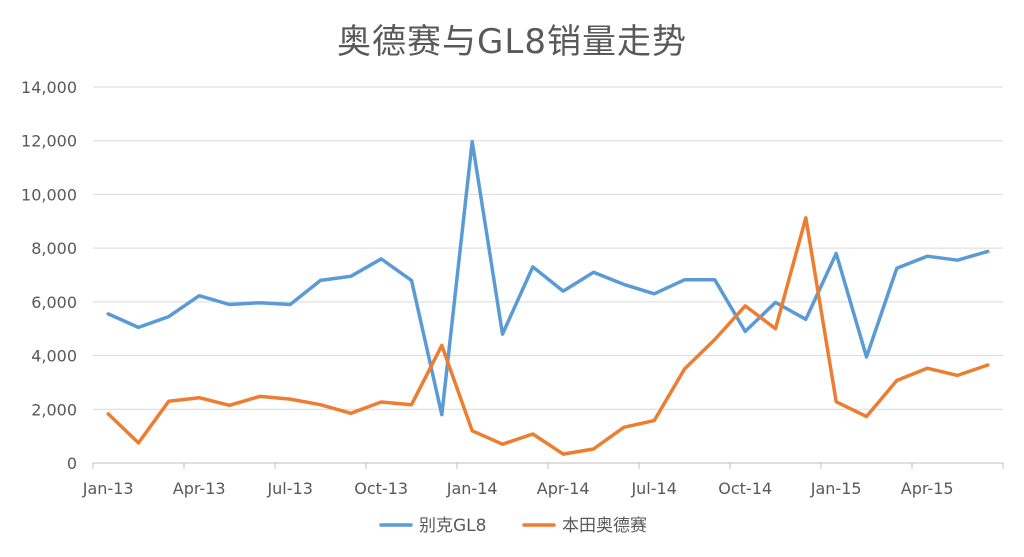 This screenshot has width=1024, height=557. What do you see at coordinates (927, 488) in the screenshot?
I see `x-tick-label: Apr-15` at bounding box center [927, 488].